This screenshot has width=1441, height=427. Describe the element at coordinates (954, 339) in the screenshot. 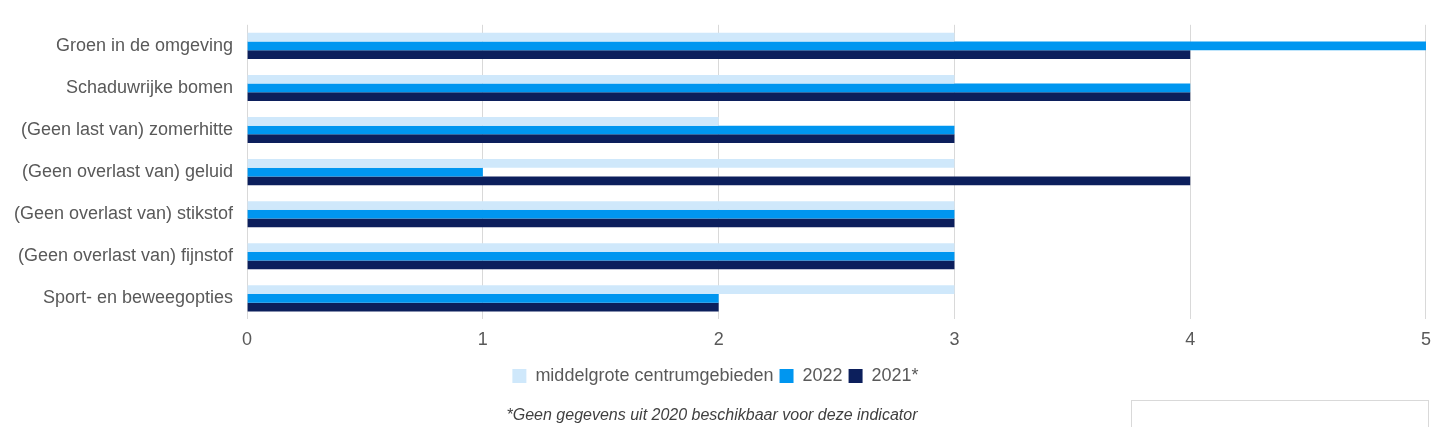

I see `x-tick-label: 3` at that location.